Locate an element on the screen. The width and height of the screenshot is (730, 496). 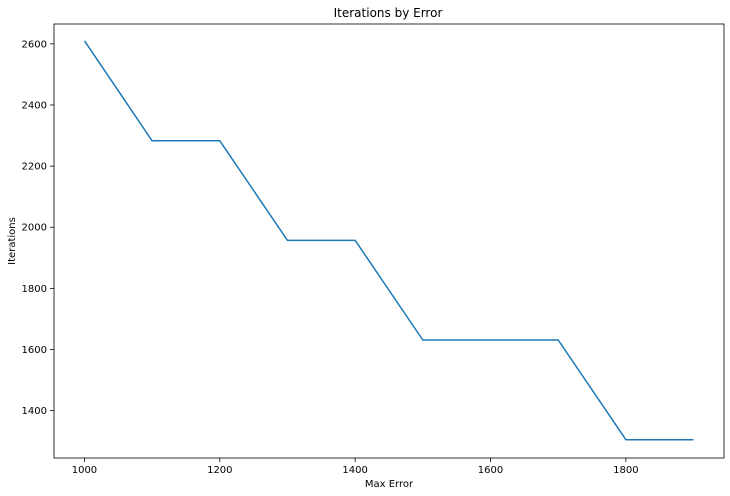
x-tick-label: 1800 is located at coordinates (625, 470).